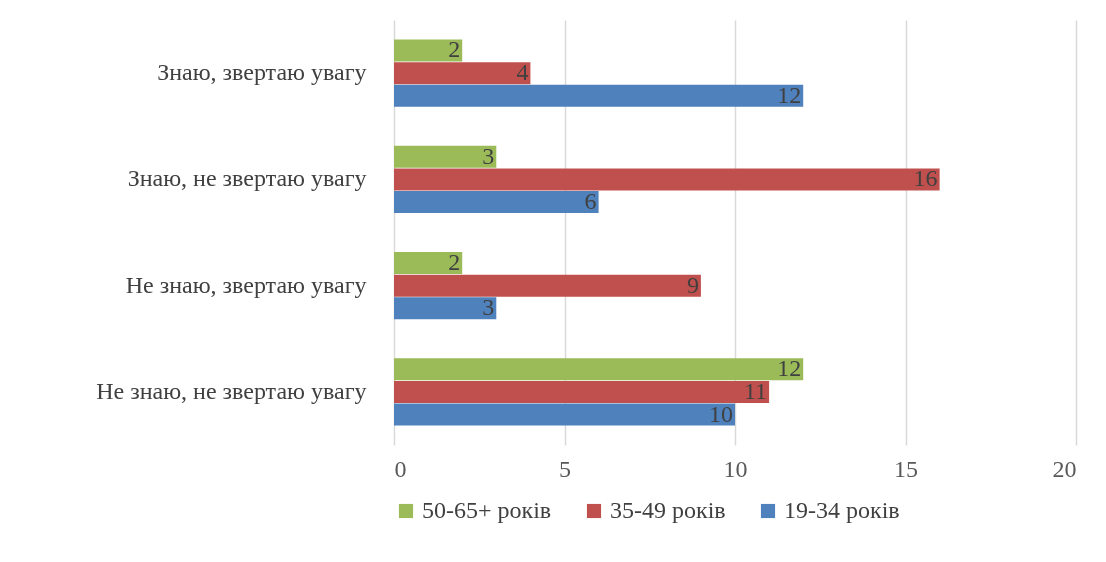  I want to click on legend-label: 19-34 років, so click(842, 510).